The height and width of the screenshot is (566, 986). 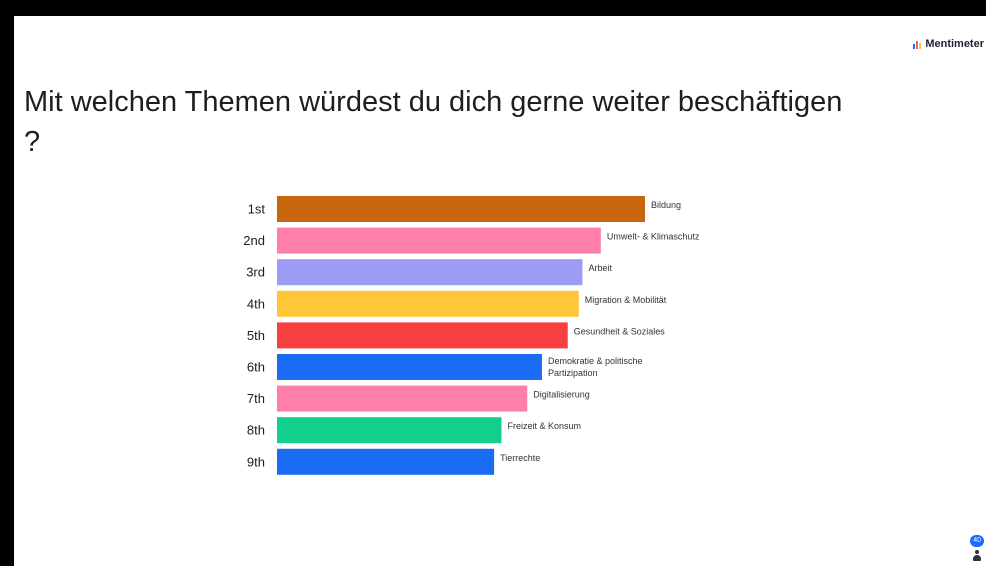 I want to click on rank-label: 9th, so click(x=256, y=461).